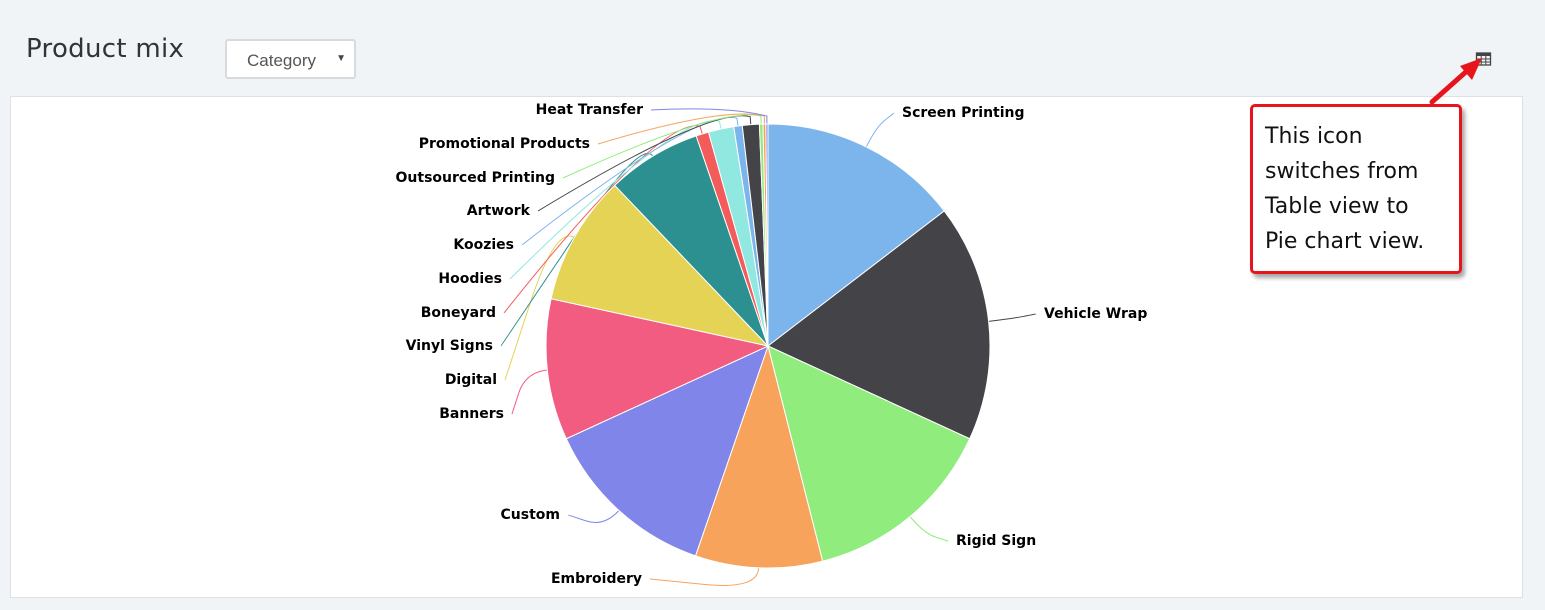 The width and height of the screenshot is (1545, 610). I want to click on pie-slice-vehicle-wrap, so click(879, 325).